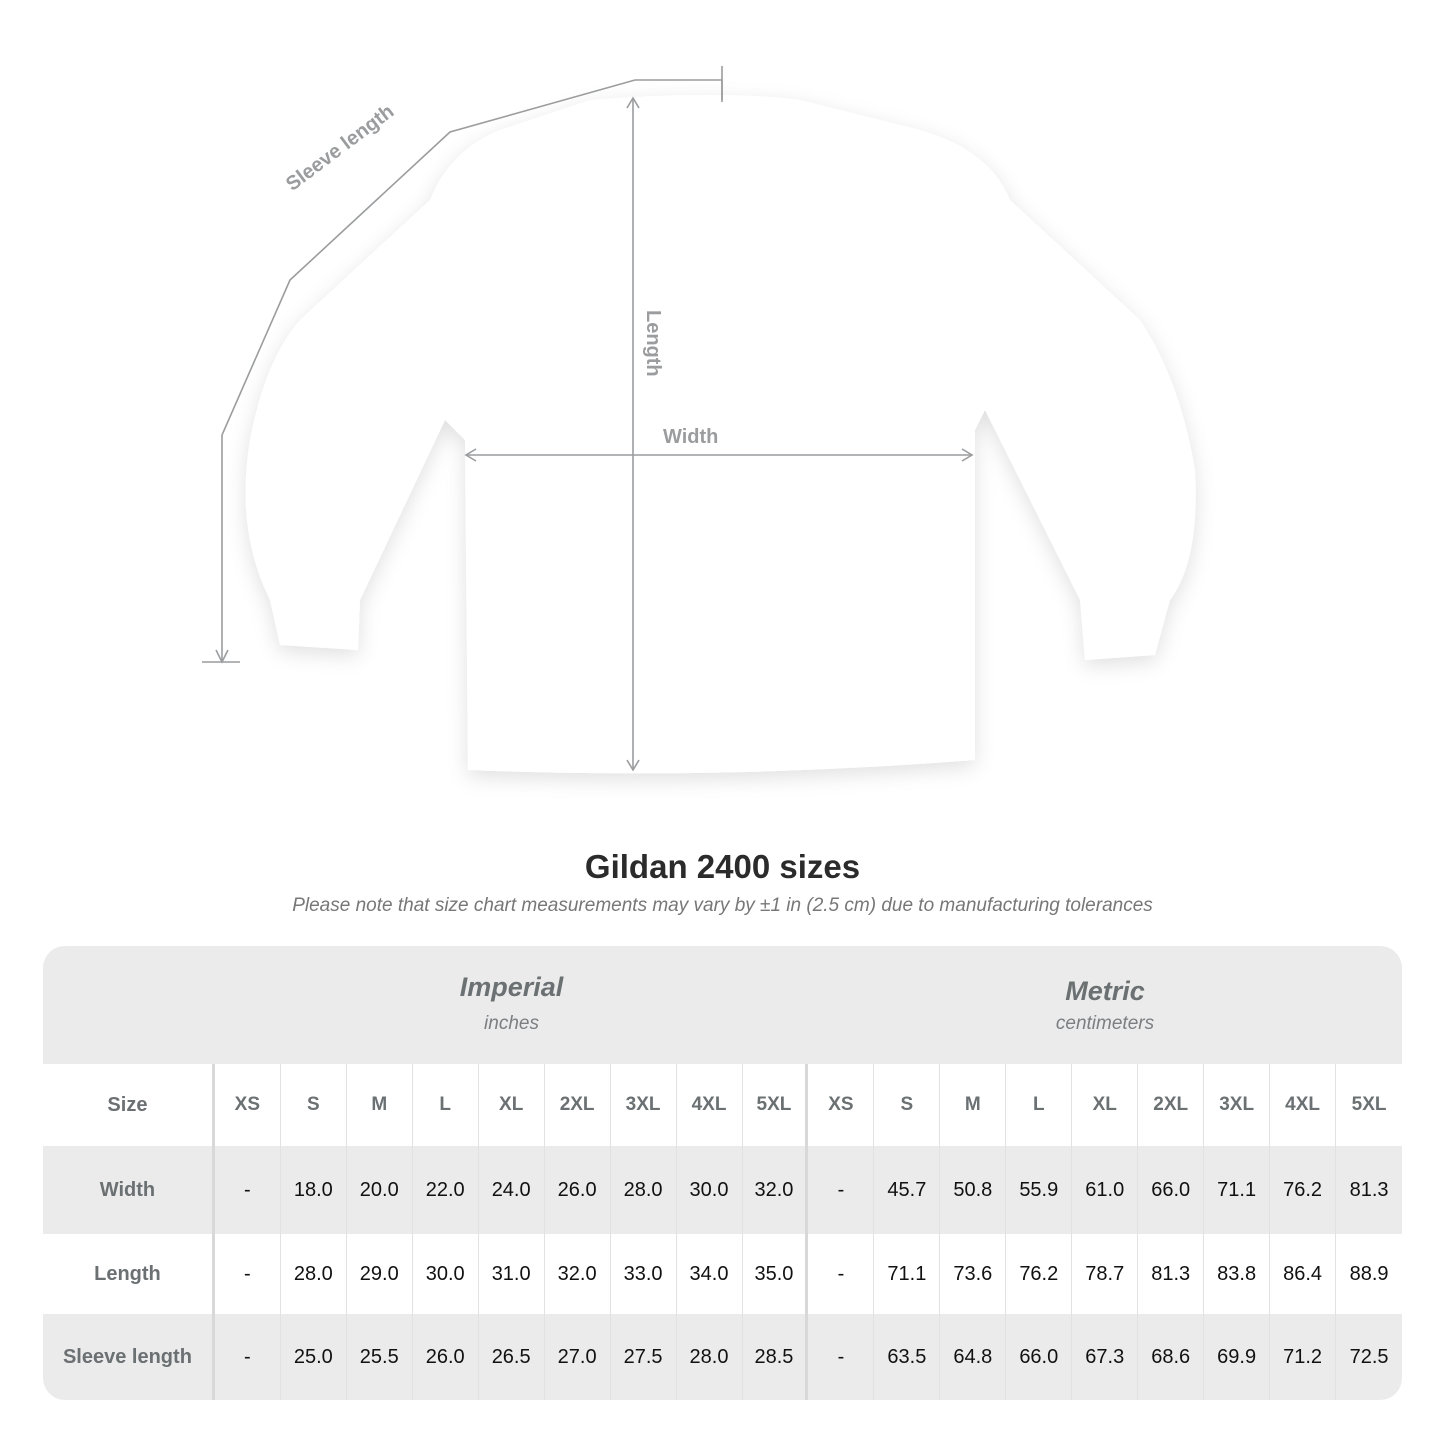 Image resolution: width=1445 pixels, height=1445 pixels. What do you see at coordinates (1171, 1357) in the screenshot?
I see `metric-value: 68.6` at bounding box center [1171, 1357].